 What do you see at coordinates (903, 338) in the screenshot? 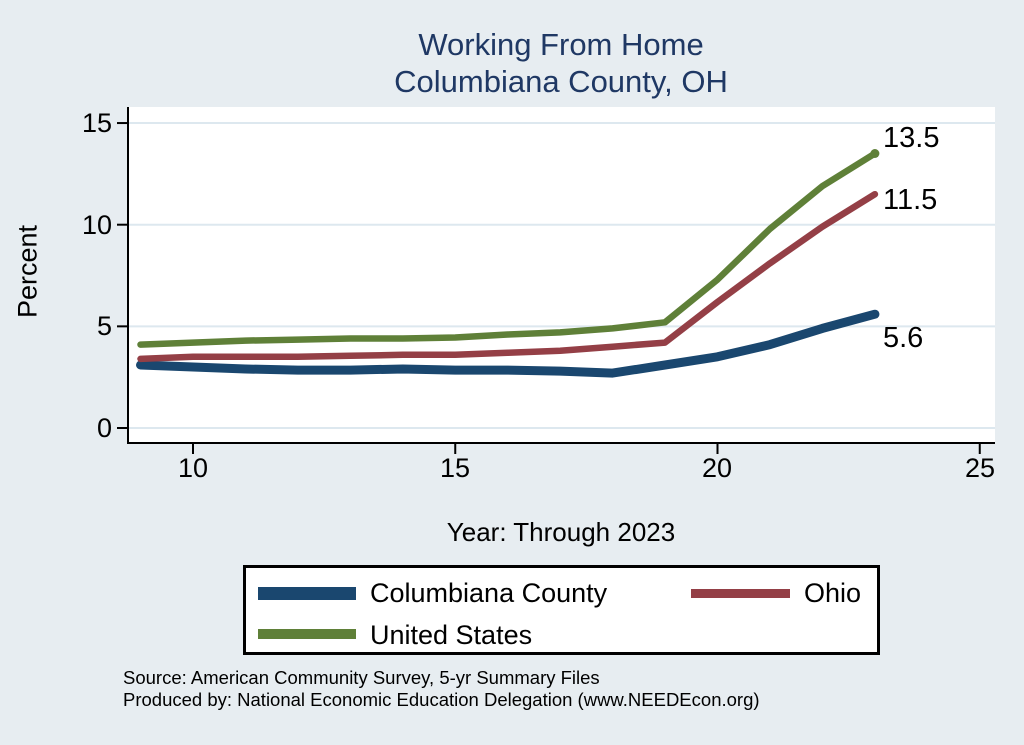
I see `end-value-label-columbiana-county: 5.6` at bounding box center [903, 338].